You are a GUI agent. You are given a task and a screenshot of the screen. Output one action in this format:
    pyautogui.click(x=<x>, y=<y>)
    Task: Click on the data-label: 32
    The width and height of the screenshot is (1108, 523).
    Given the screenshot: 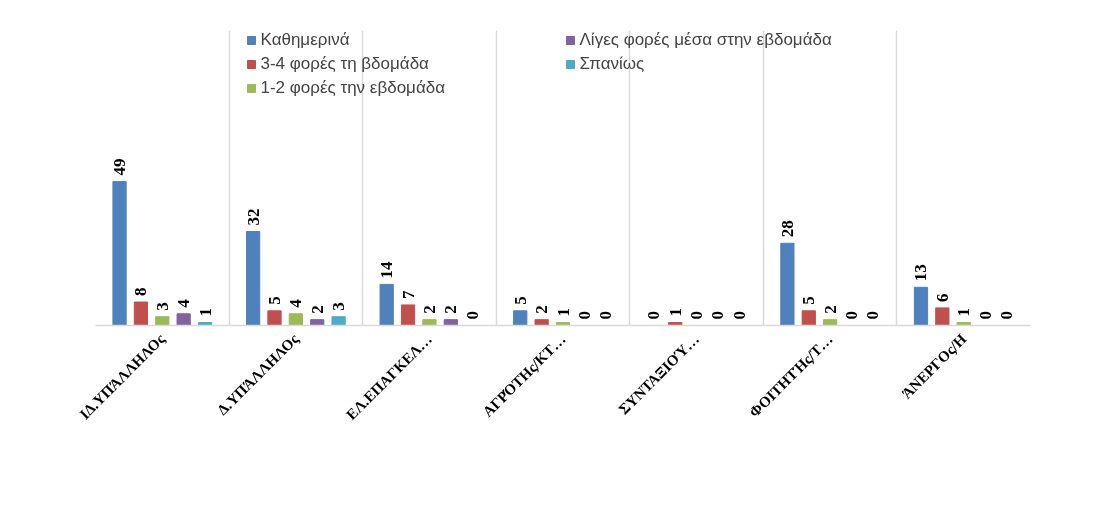 What is the action you would take?
    pyautogui.click(x=253, y=217)
    